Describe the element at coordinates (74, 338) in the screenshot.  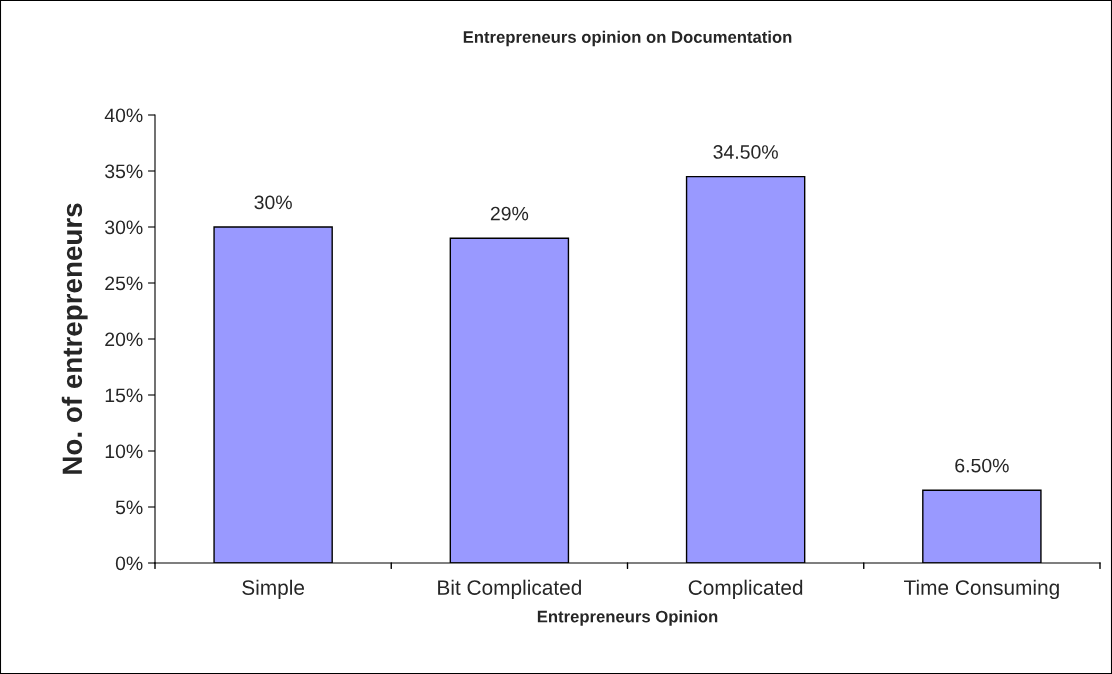
I see `y-axis-title: No. of entrepreneurs` at that location.